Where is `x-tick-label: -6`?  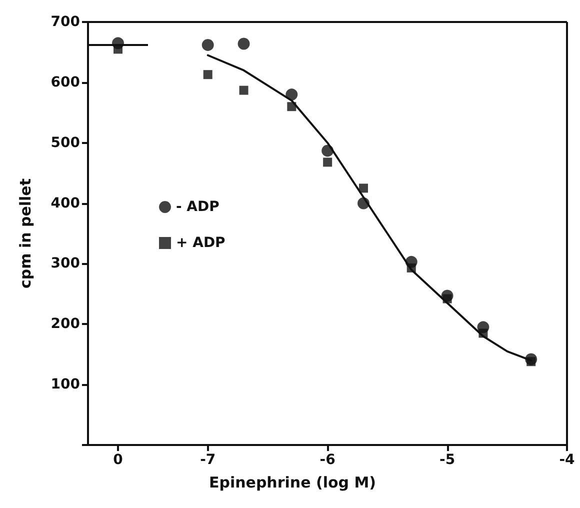 x-tick-label: -6 is located at coordinates (328, 460).